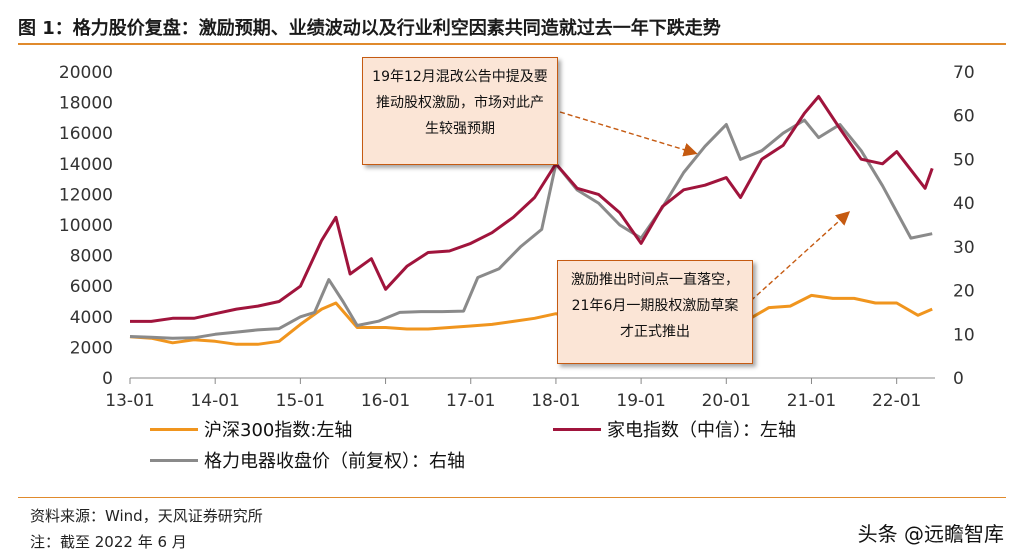  I want to click on x-tick-label: 15-01, so click(300, 401).